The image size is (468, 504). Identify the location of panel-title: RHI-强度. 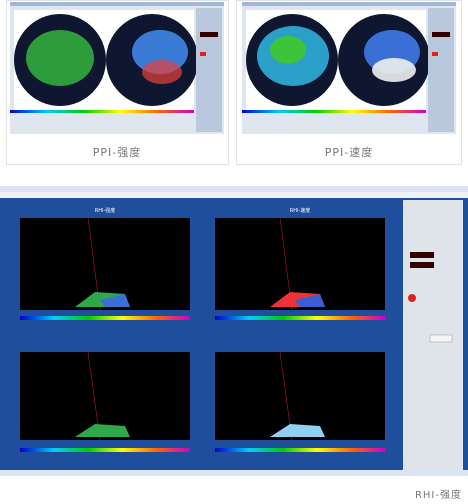
(105, 210).